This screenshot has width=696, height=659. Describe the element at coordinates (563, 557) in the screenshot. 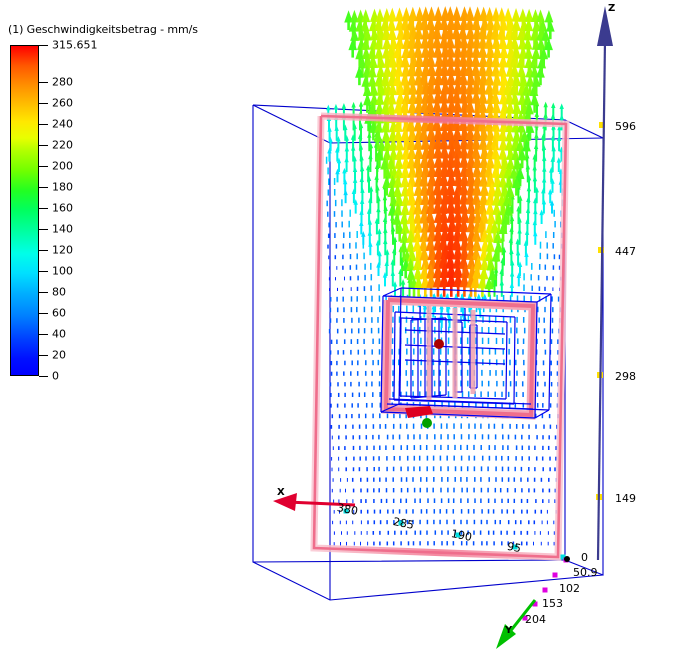

I see `x-tick` at that location.